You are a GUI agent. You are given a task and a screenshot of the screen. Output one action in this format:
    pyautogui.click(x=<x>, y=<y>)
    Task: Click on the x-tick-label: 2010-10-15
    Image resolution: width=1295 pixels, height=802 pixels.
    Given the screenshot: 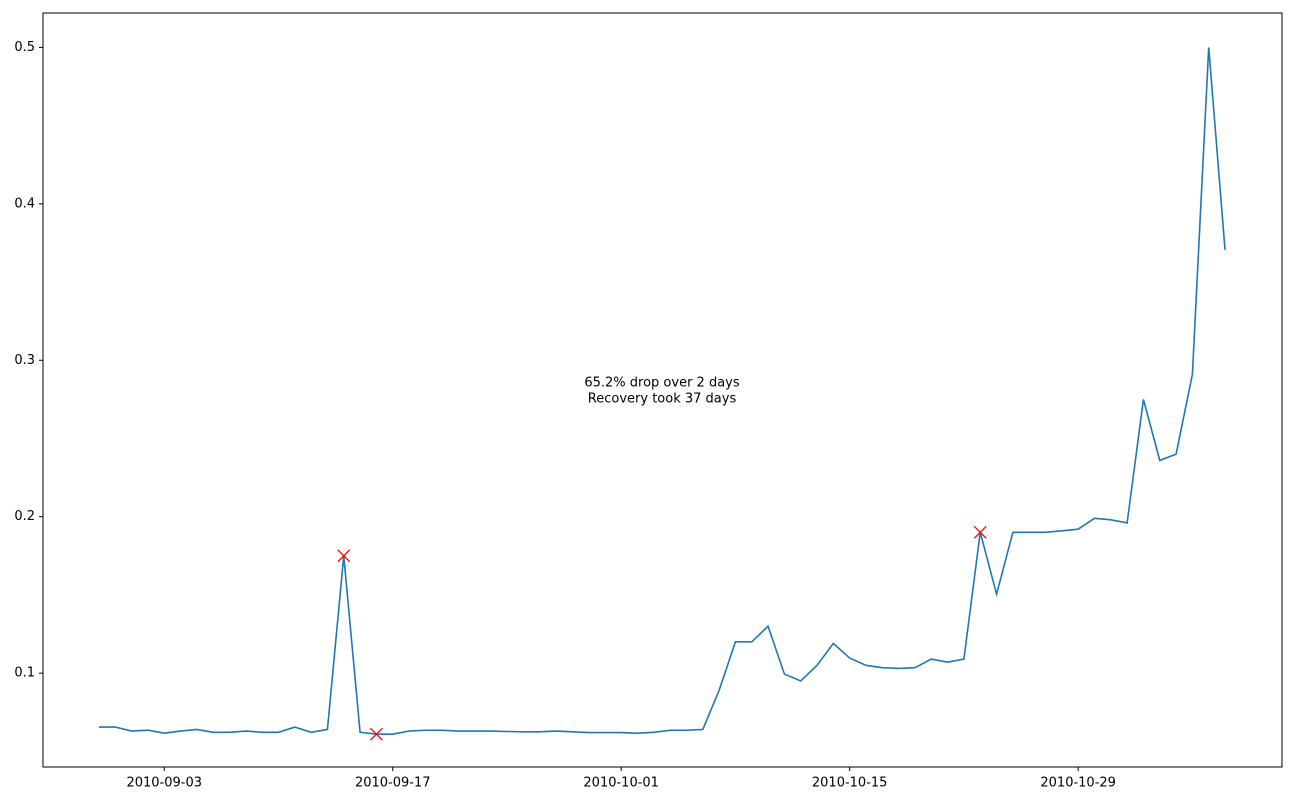 What is the action you would take?
    pyautogui.click(x=850, y=783)
    